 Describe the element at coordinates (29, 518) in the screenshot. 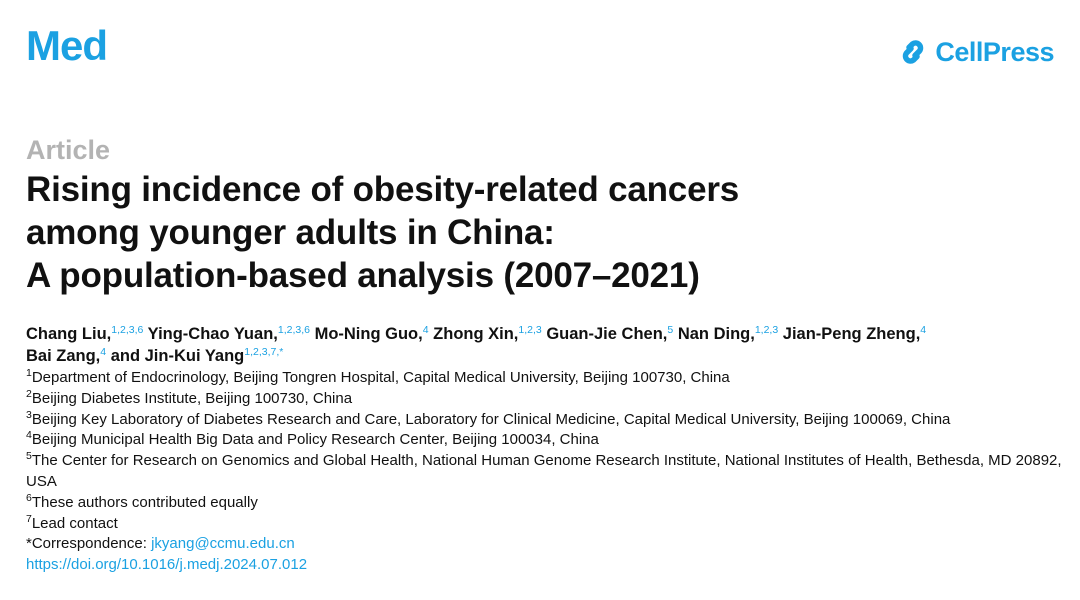

I see `affiliation-number: 7` at that location.